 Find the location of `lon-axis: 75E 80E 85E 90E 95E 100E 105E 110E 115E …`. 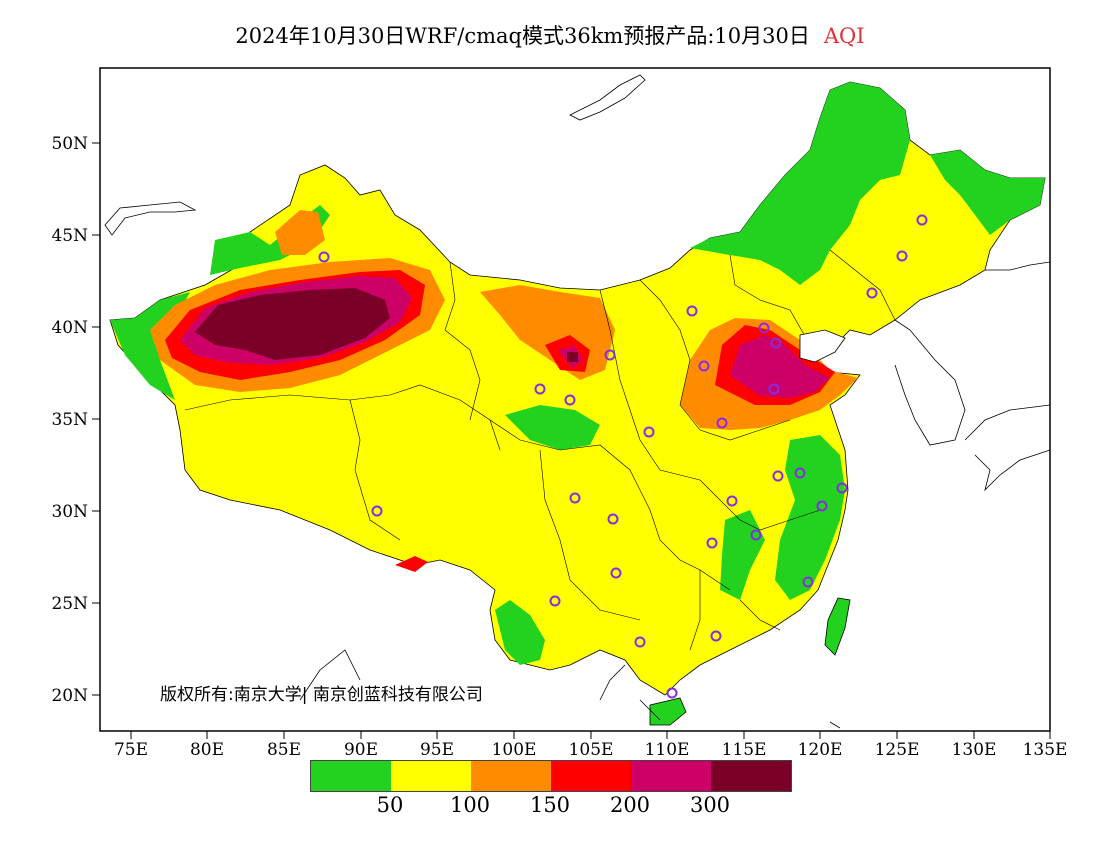

lon-axis: 75E 80E 85E 90E 95E 100E 105E 110E 115E … is located at coordinates (590, 745).